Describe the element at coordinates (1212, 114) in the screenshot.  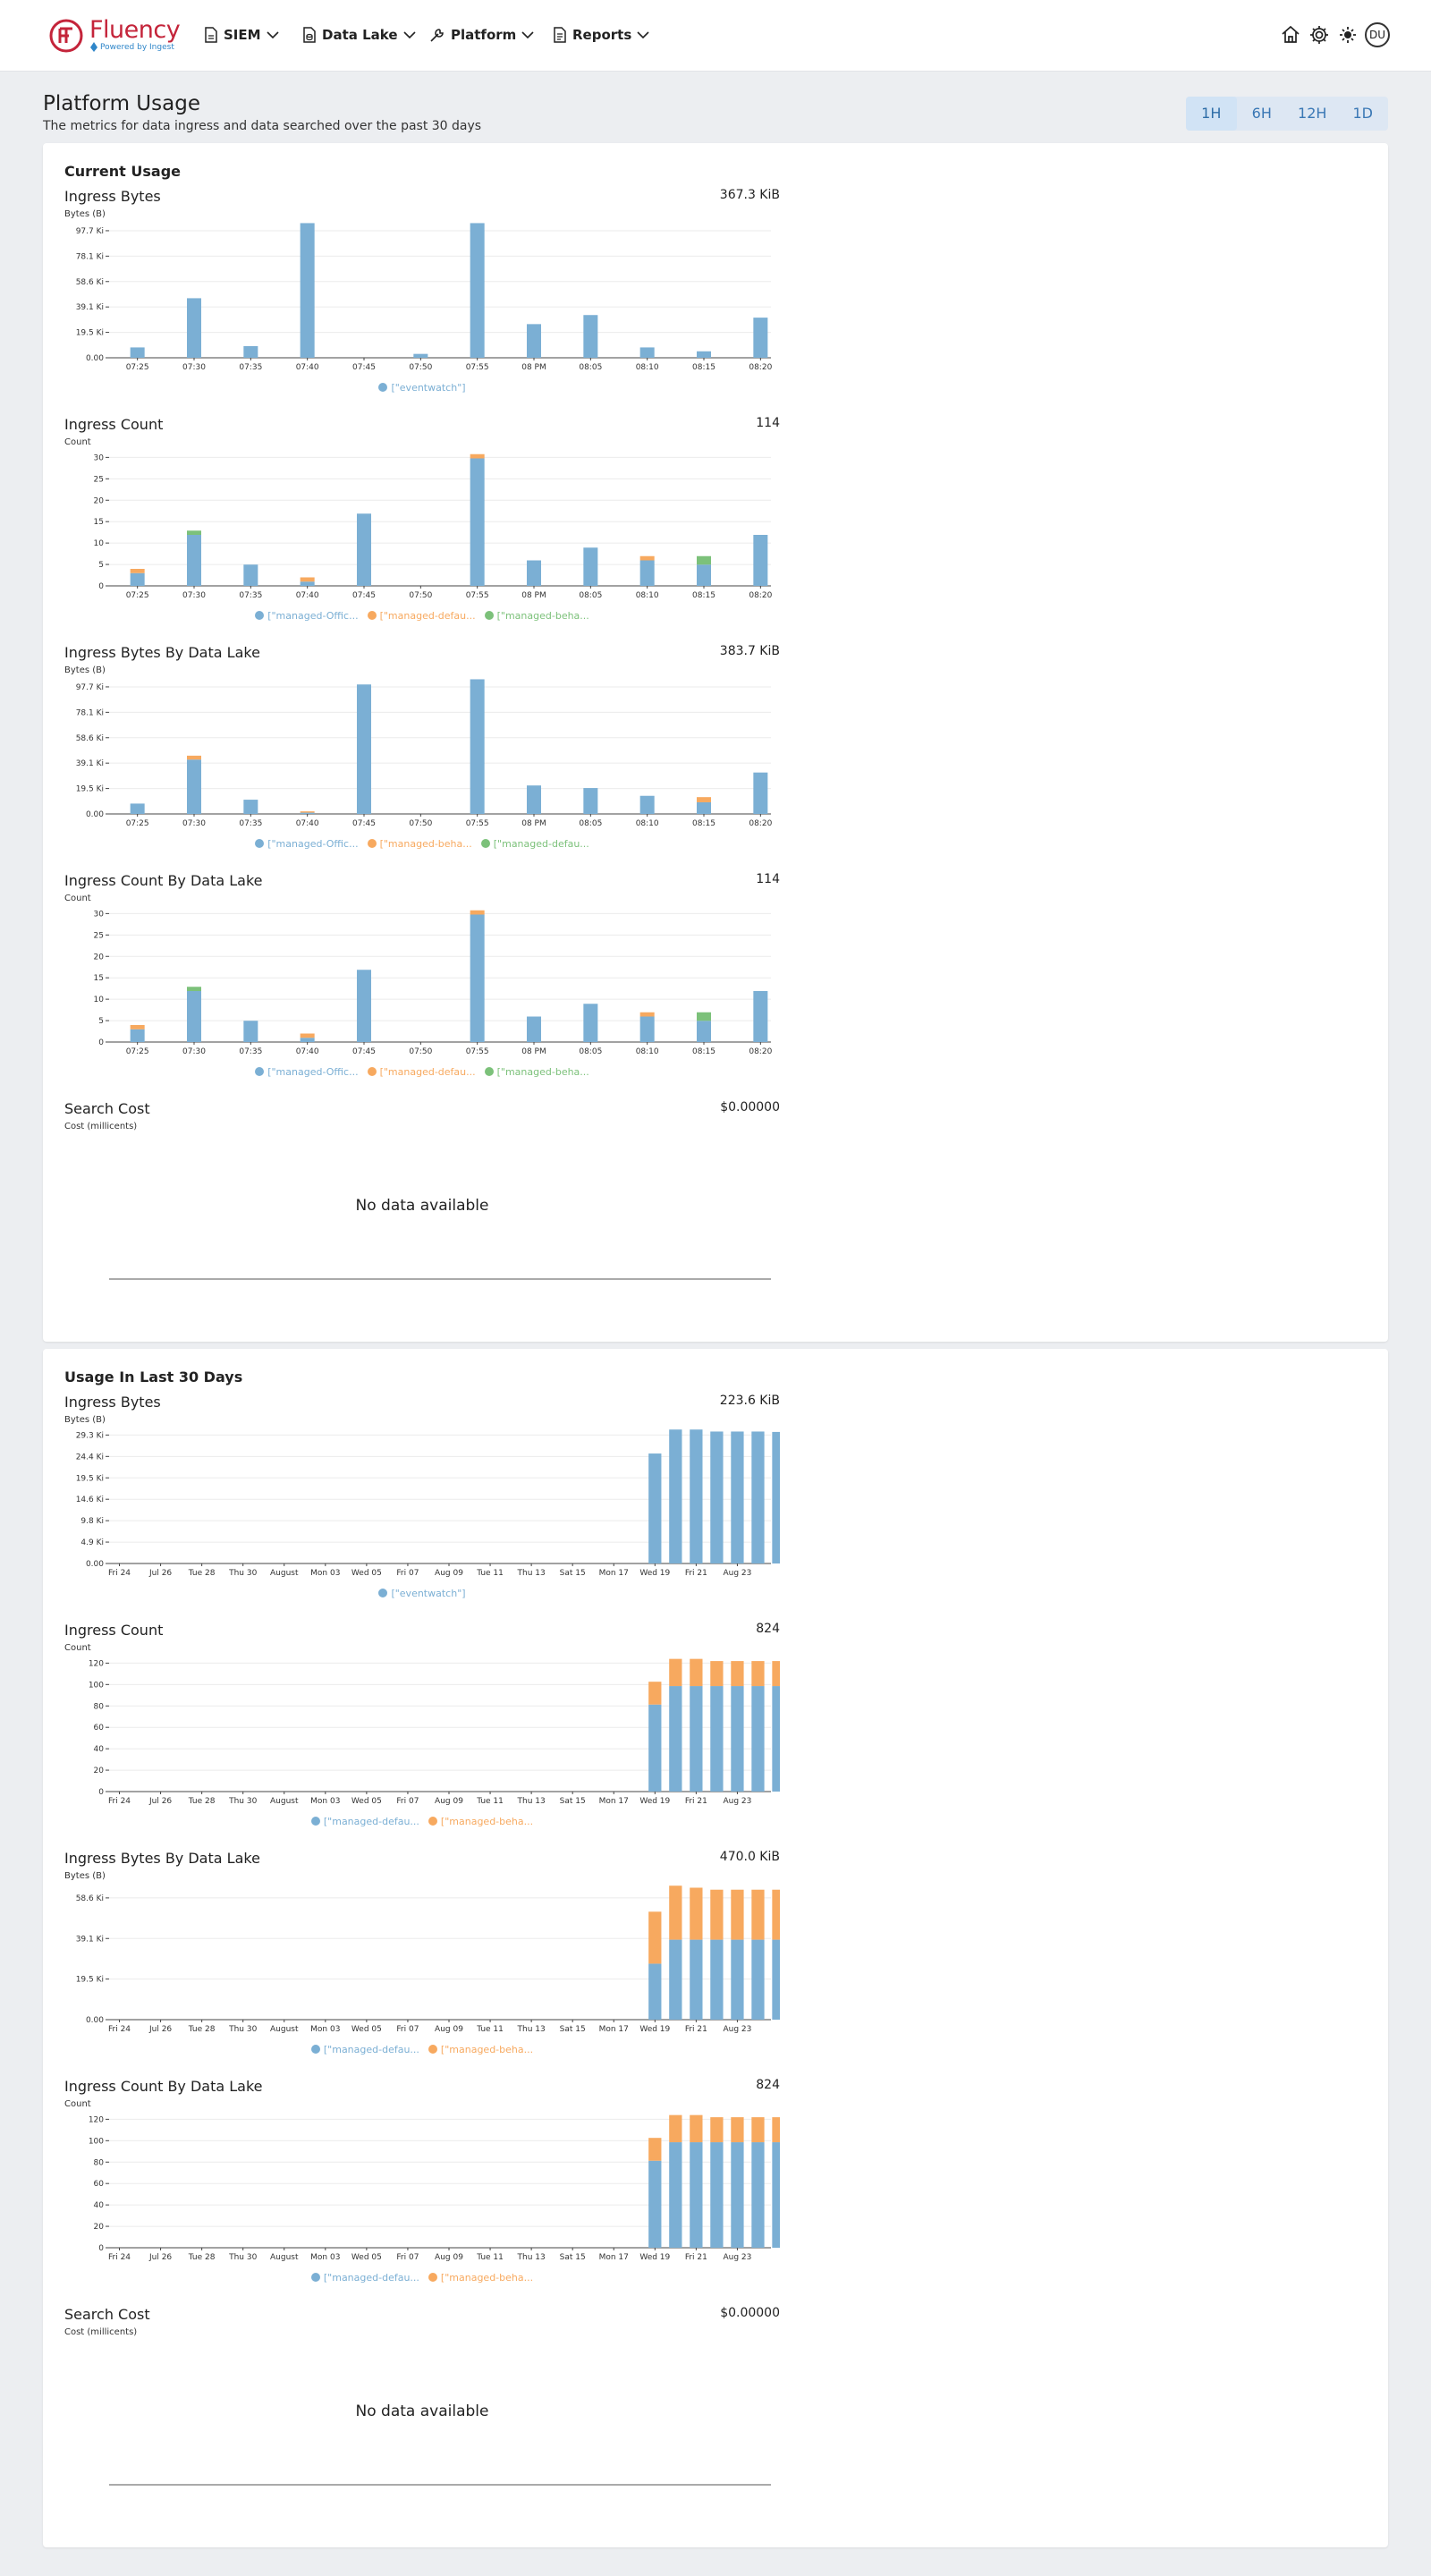
I see `time-range-1h-button: 1H` at that location.